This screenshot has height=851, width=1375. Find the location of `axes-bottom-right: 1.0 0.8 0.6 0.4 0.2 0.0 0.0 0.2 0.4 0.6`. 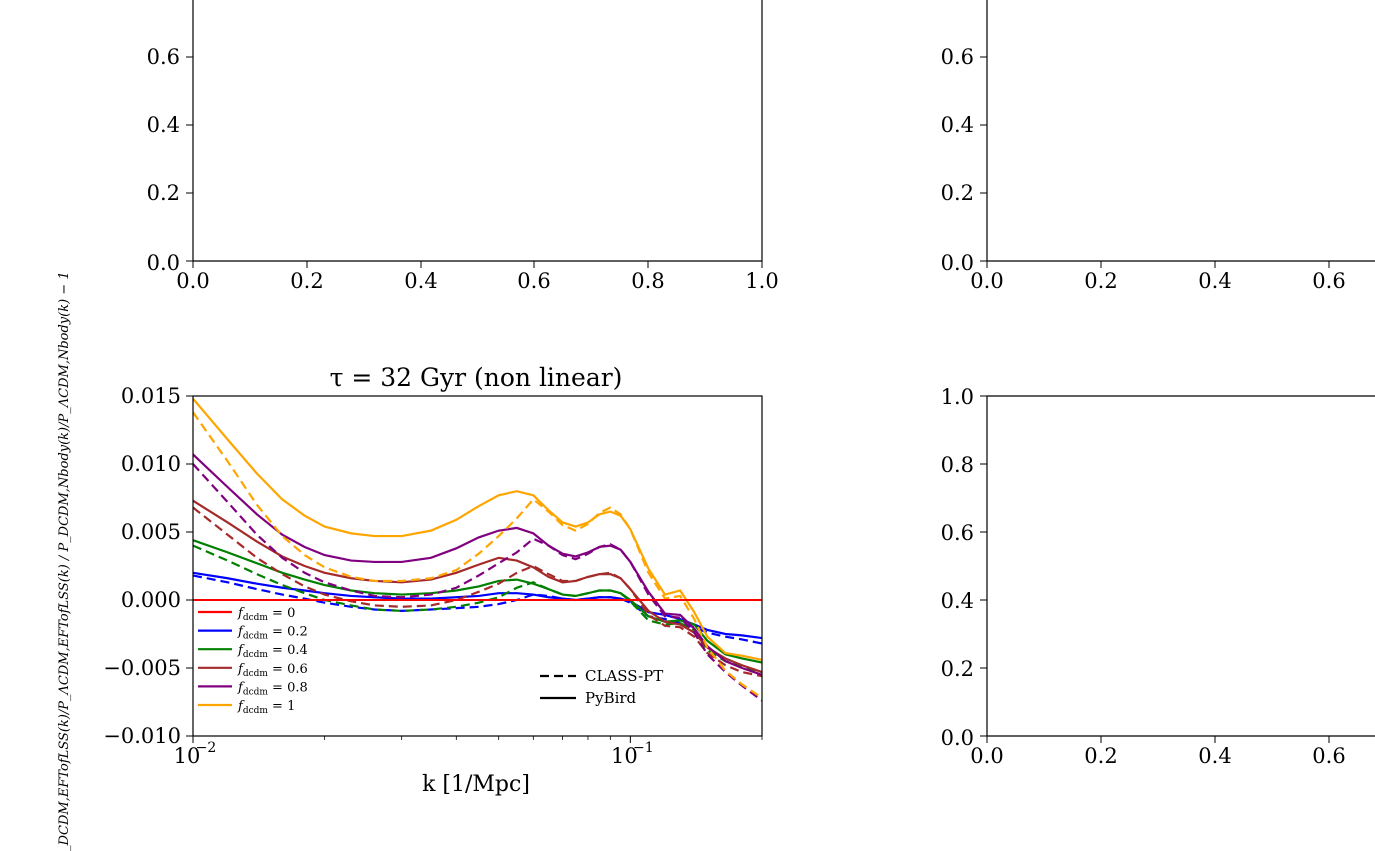

axes-bottom-right: 1.0 0.8 0.6 0.4 0.2 0.0 0.0 0.2 0.4 0.6 is located at coordinates (1158, 576).